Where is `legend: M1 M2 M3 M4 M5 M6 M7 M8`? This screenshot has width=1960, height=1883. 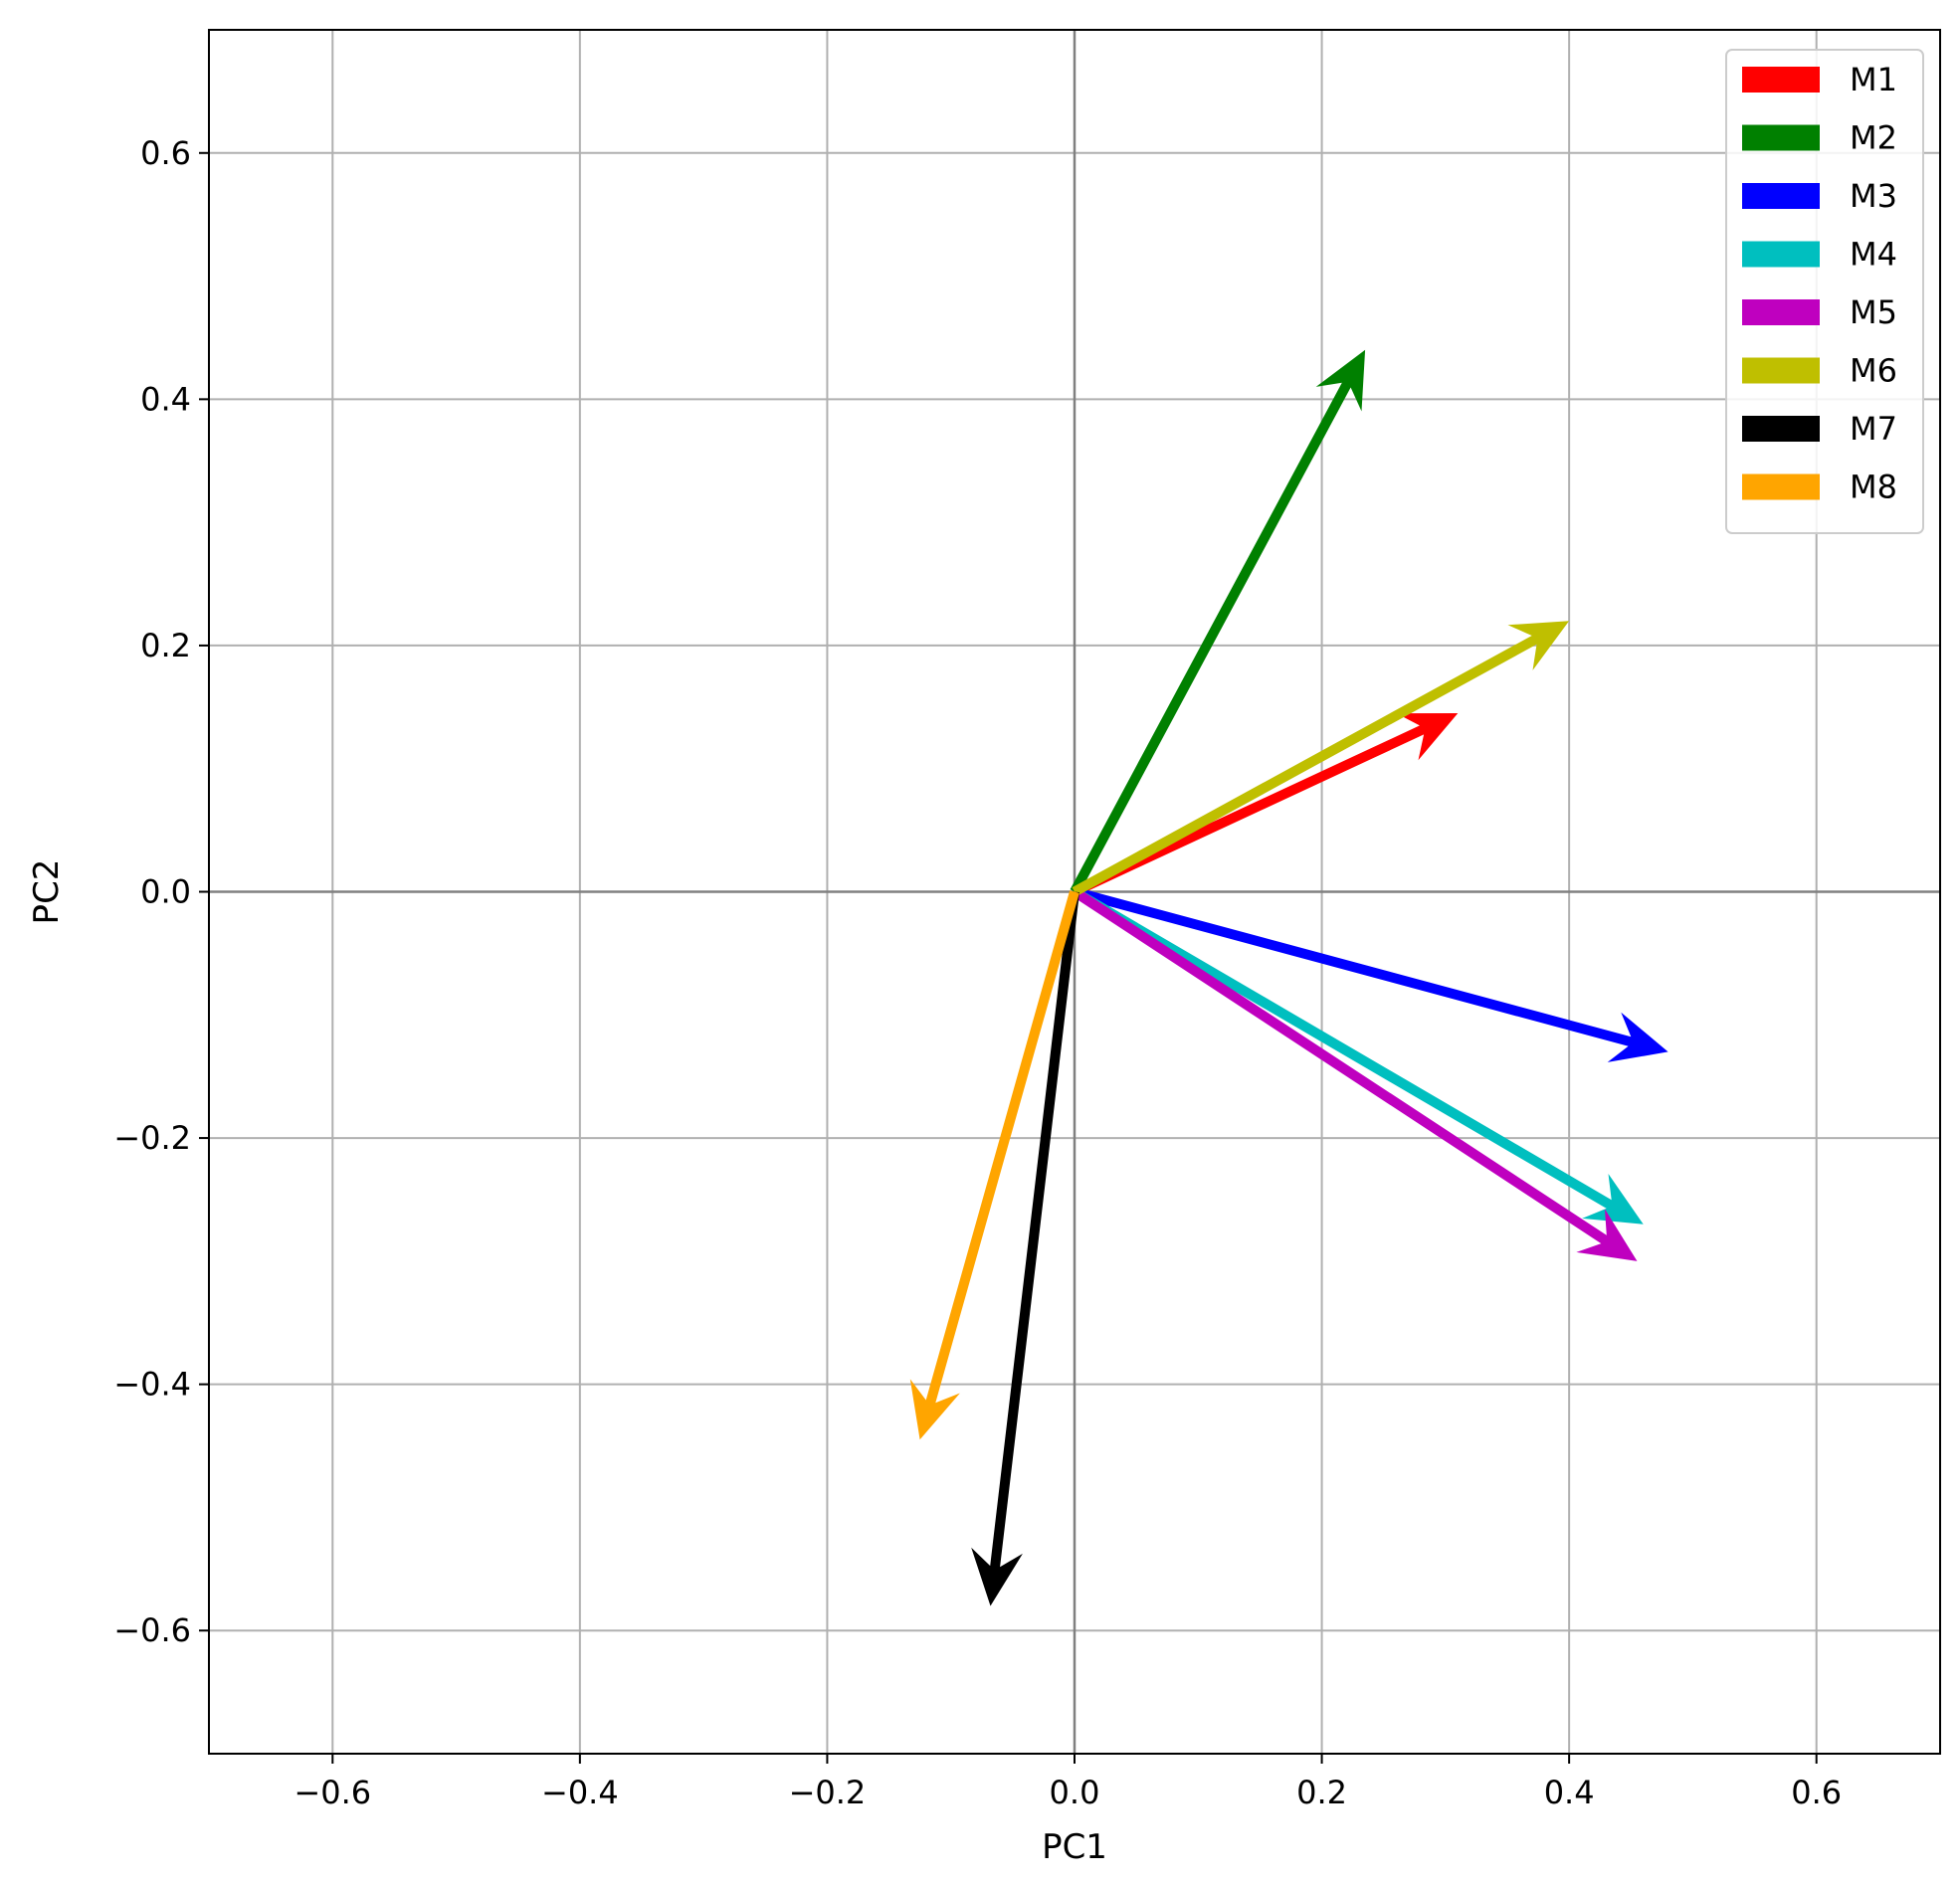
legend: M1 M2 M3 M4 M5 M6 M7 M8 is located at coordinates (1824, 292).